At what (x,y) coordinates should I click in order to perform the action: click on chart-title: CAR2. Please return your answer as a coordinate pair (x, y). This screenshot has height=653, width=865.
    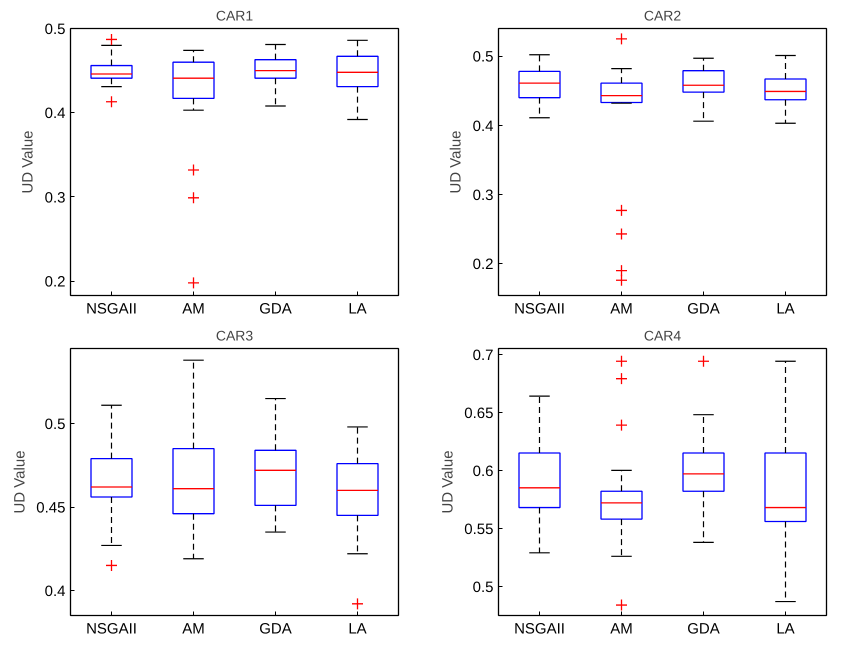
    Looking at the image, I should click on (663, 16).